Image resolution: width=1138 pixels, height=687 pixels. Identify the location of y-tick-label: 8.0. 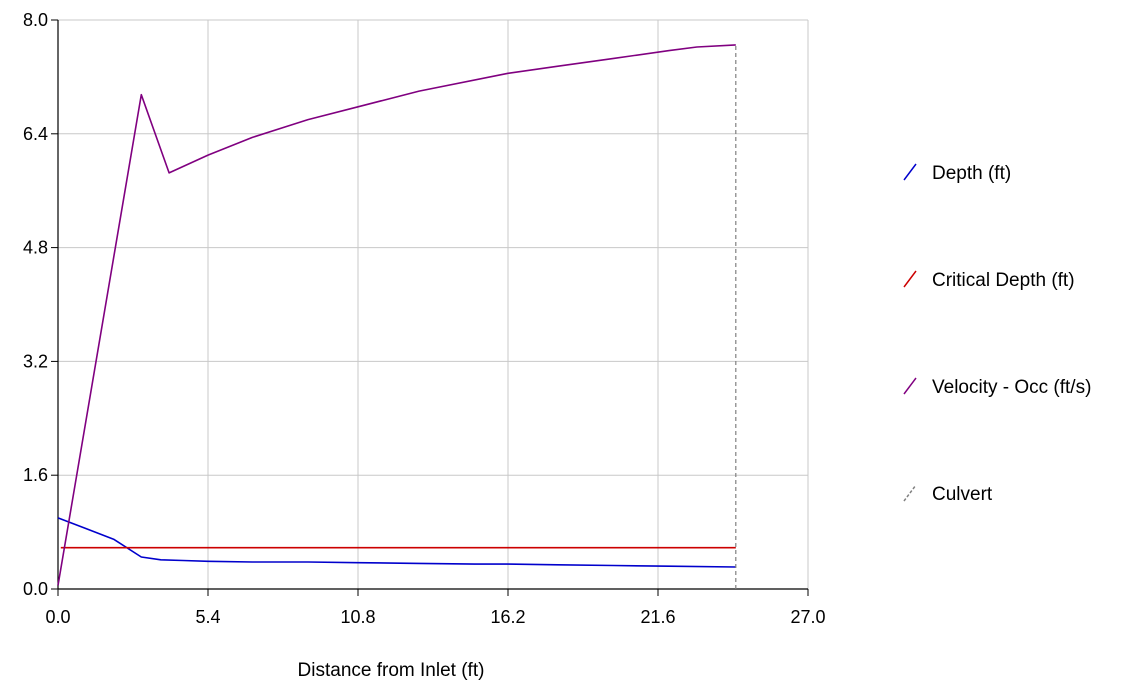
(35, 20).